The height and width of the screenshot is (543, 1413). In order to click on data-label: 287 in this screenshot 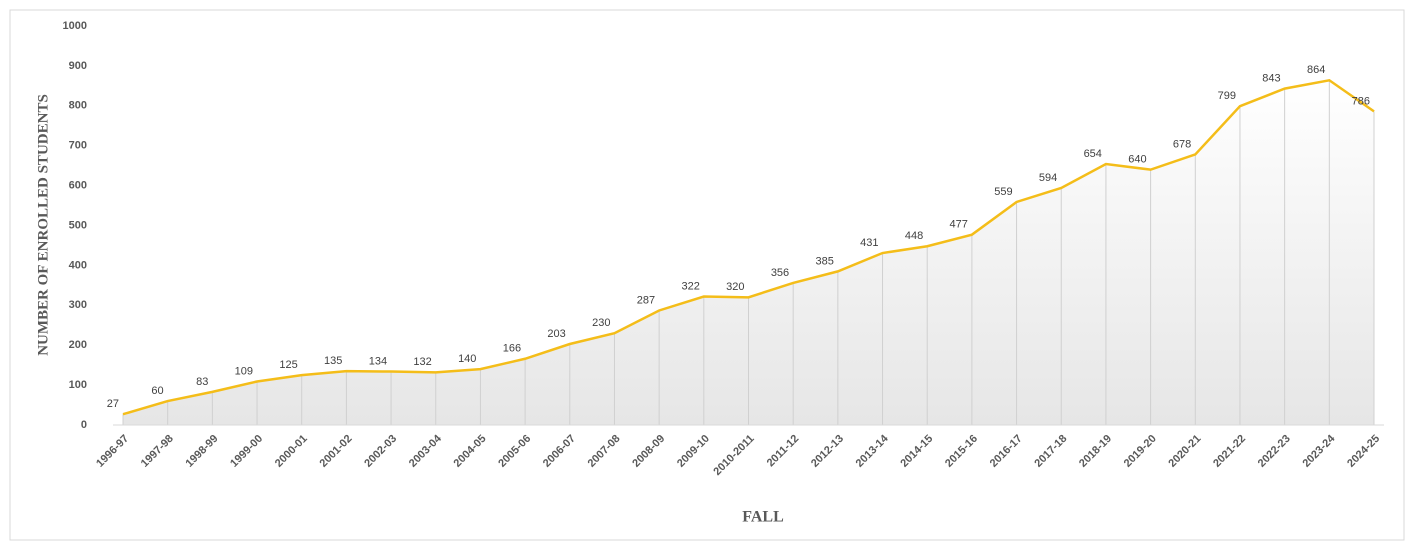, I will do `click(646, 300)`.